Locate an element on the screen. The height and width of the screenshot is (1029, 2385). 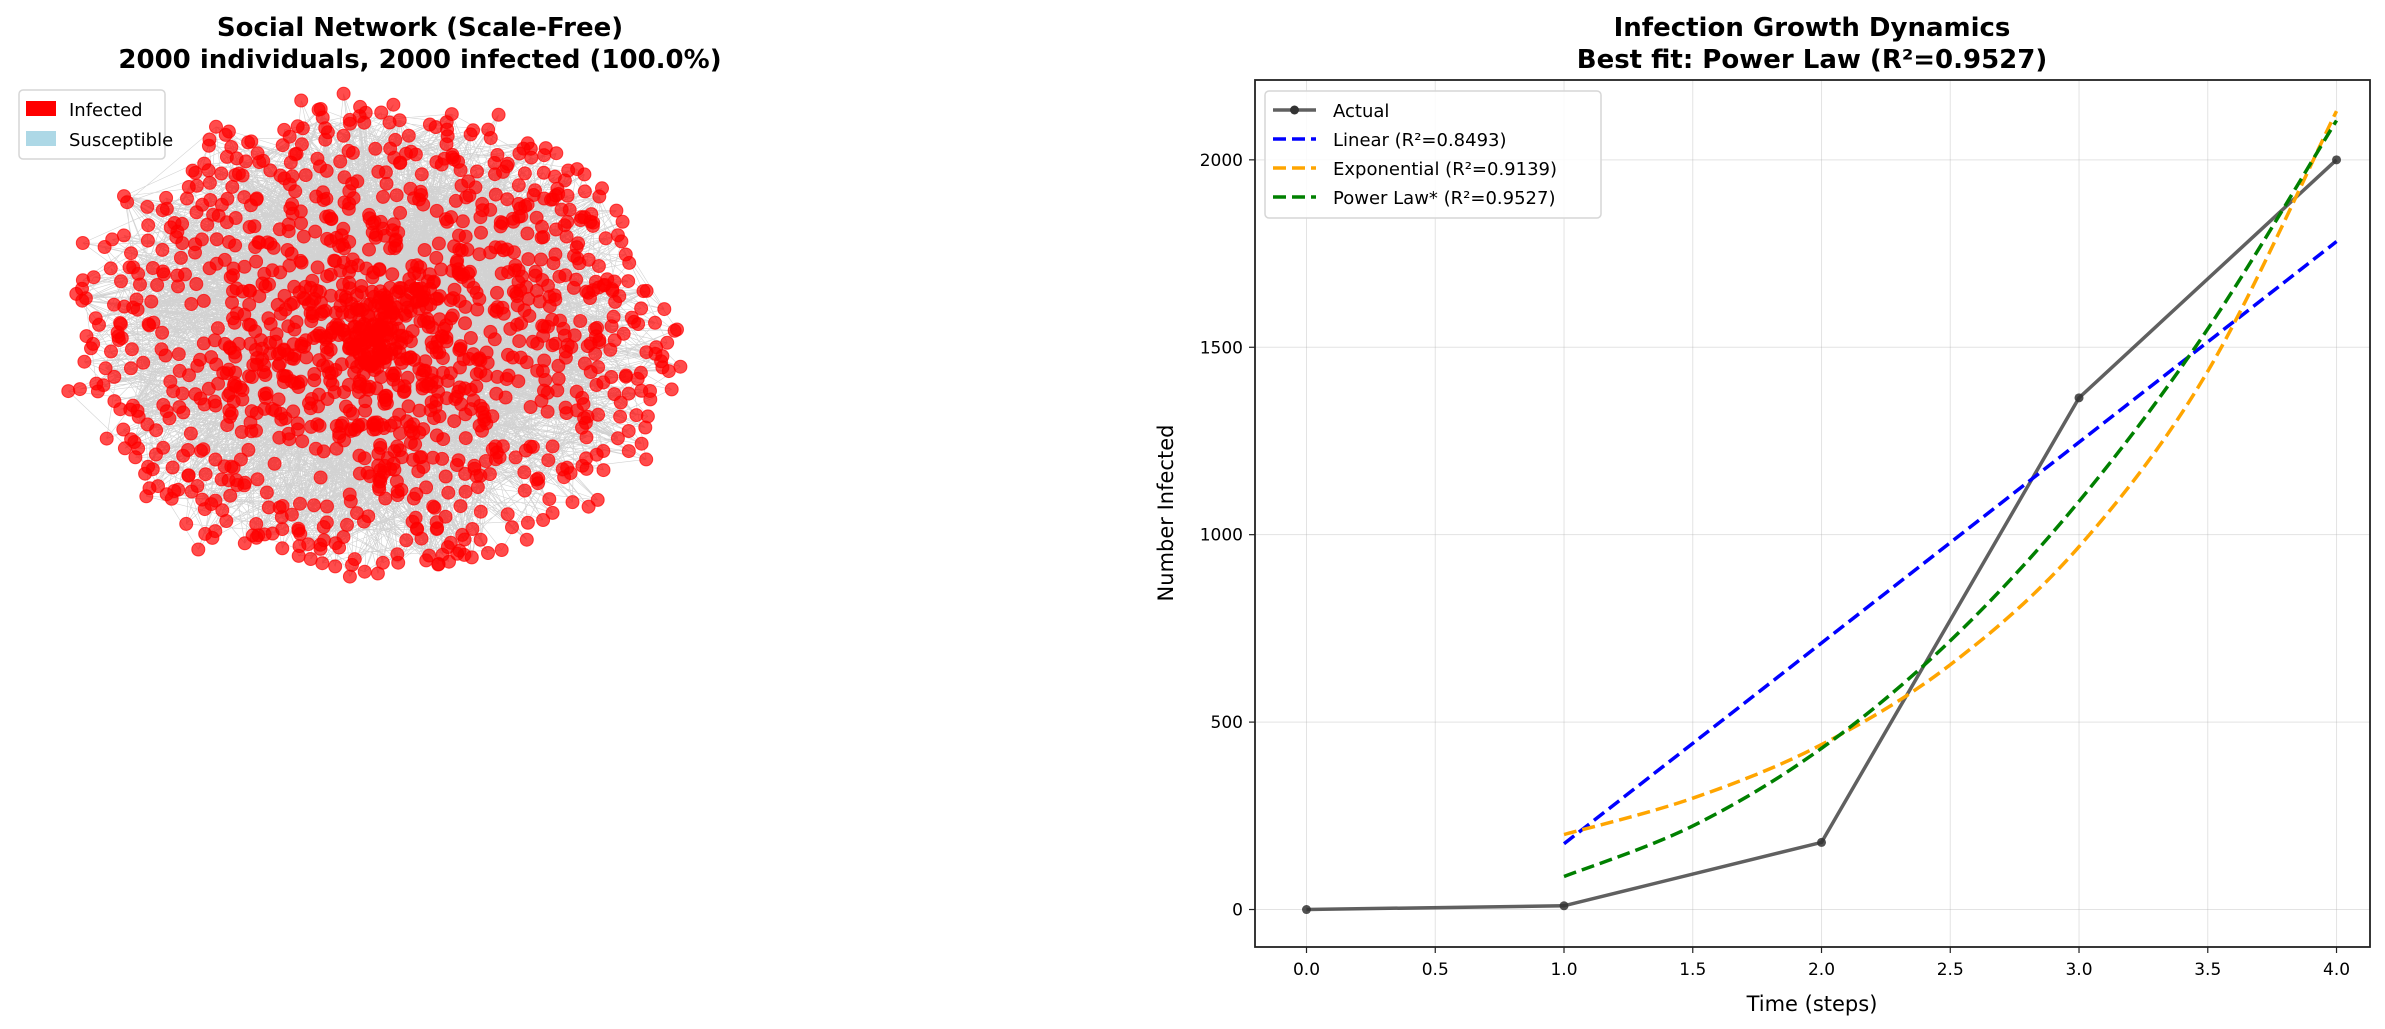
growth-title-line2: Best fit: Power Law (R²=0.9527) is located at coordinates (1812, 60).